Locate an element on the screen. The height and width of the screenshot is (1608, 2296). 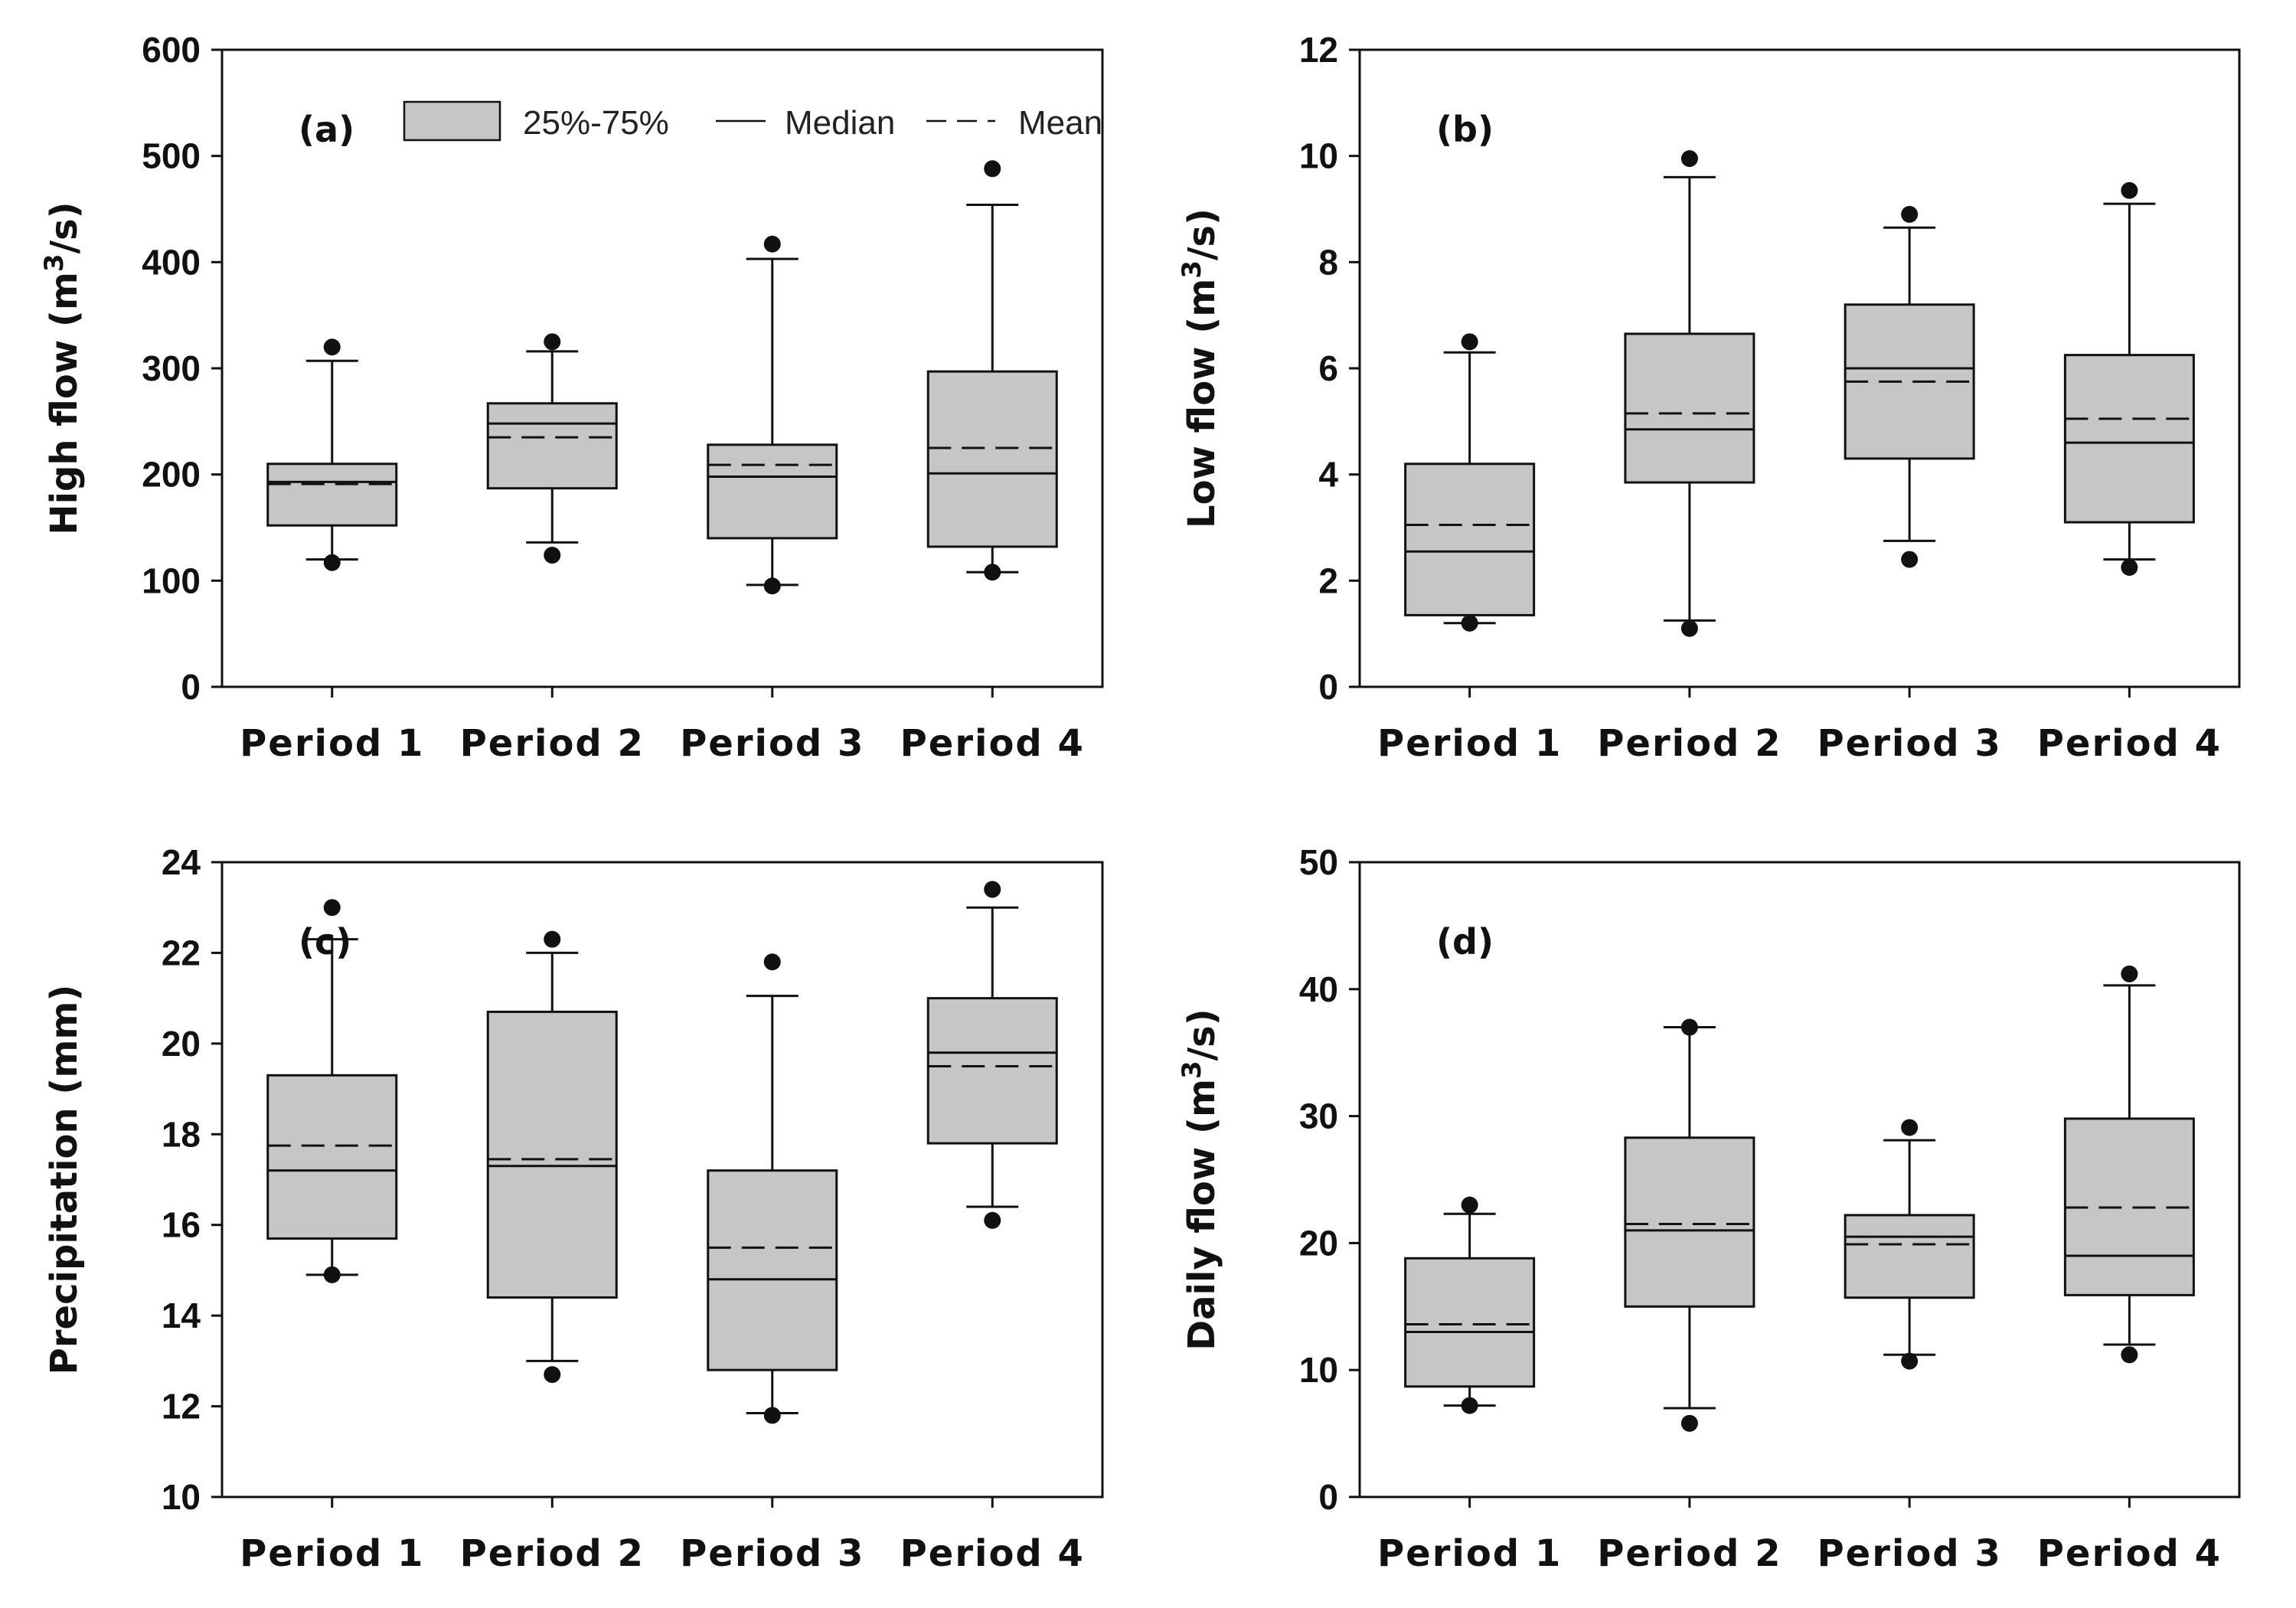
y-tick-label: 16 is located at coordinates (181, 1225).